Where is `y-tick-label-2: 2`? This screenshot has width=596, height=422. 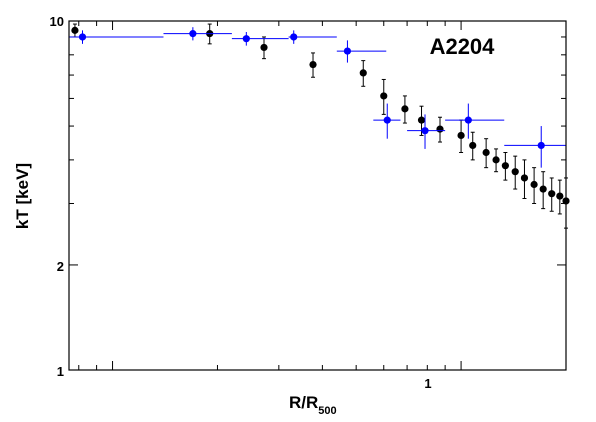
y-tick-label-2: 2 is located at coordinates (60, 266).